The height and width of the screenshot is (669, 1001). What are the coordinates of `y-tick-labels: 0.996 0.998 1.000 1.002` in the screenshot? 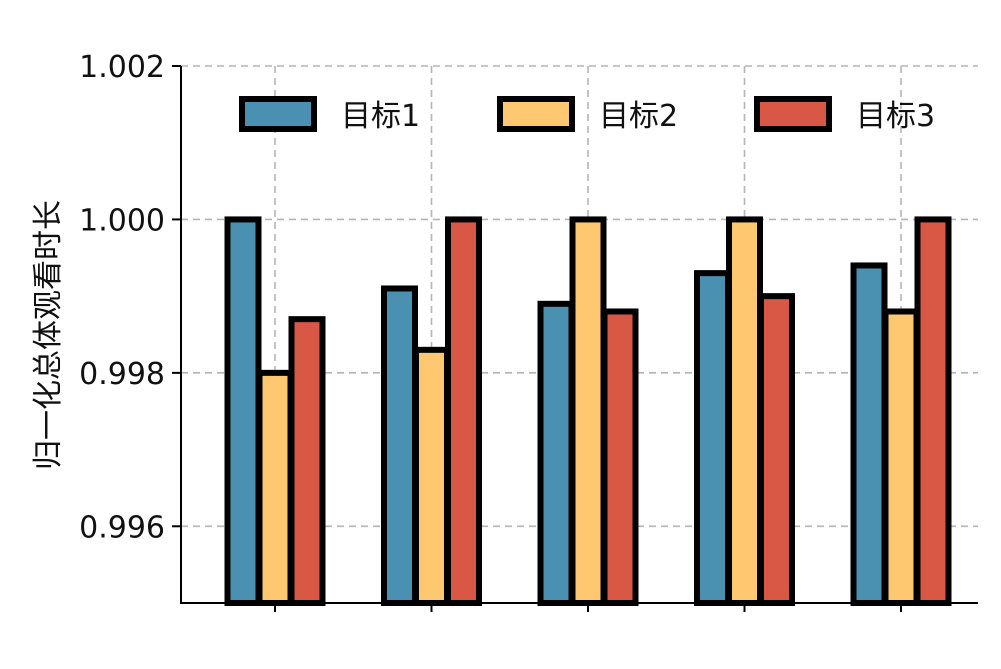 It's located at (122, 297).